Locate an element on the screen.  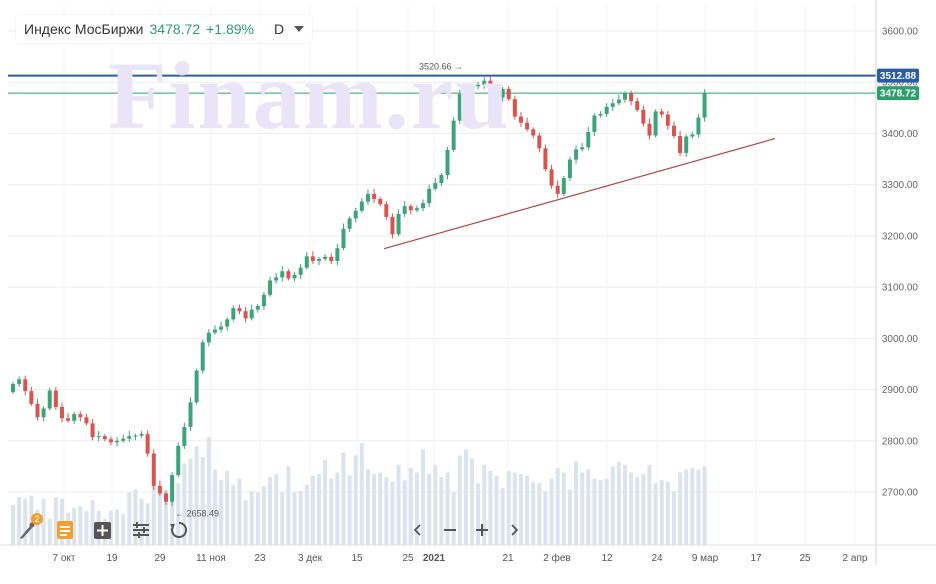
minus-icon is located at coordinates (450, 530).